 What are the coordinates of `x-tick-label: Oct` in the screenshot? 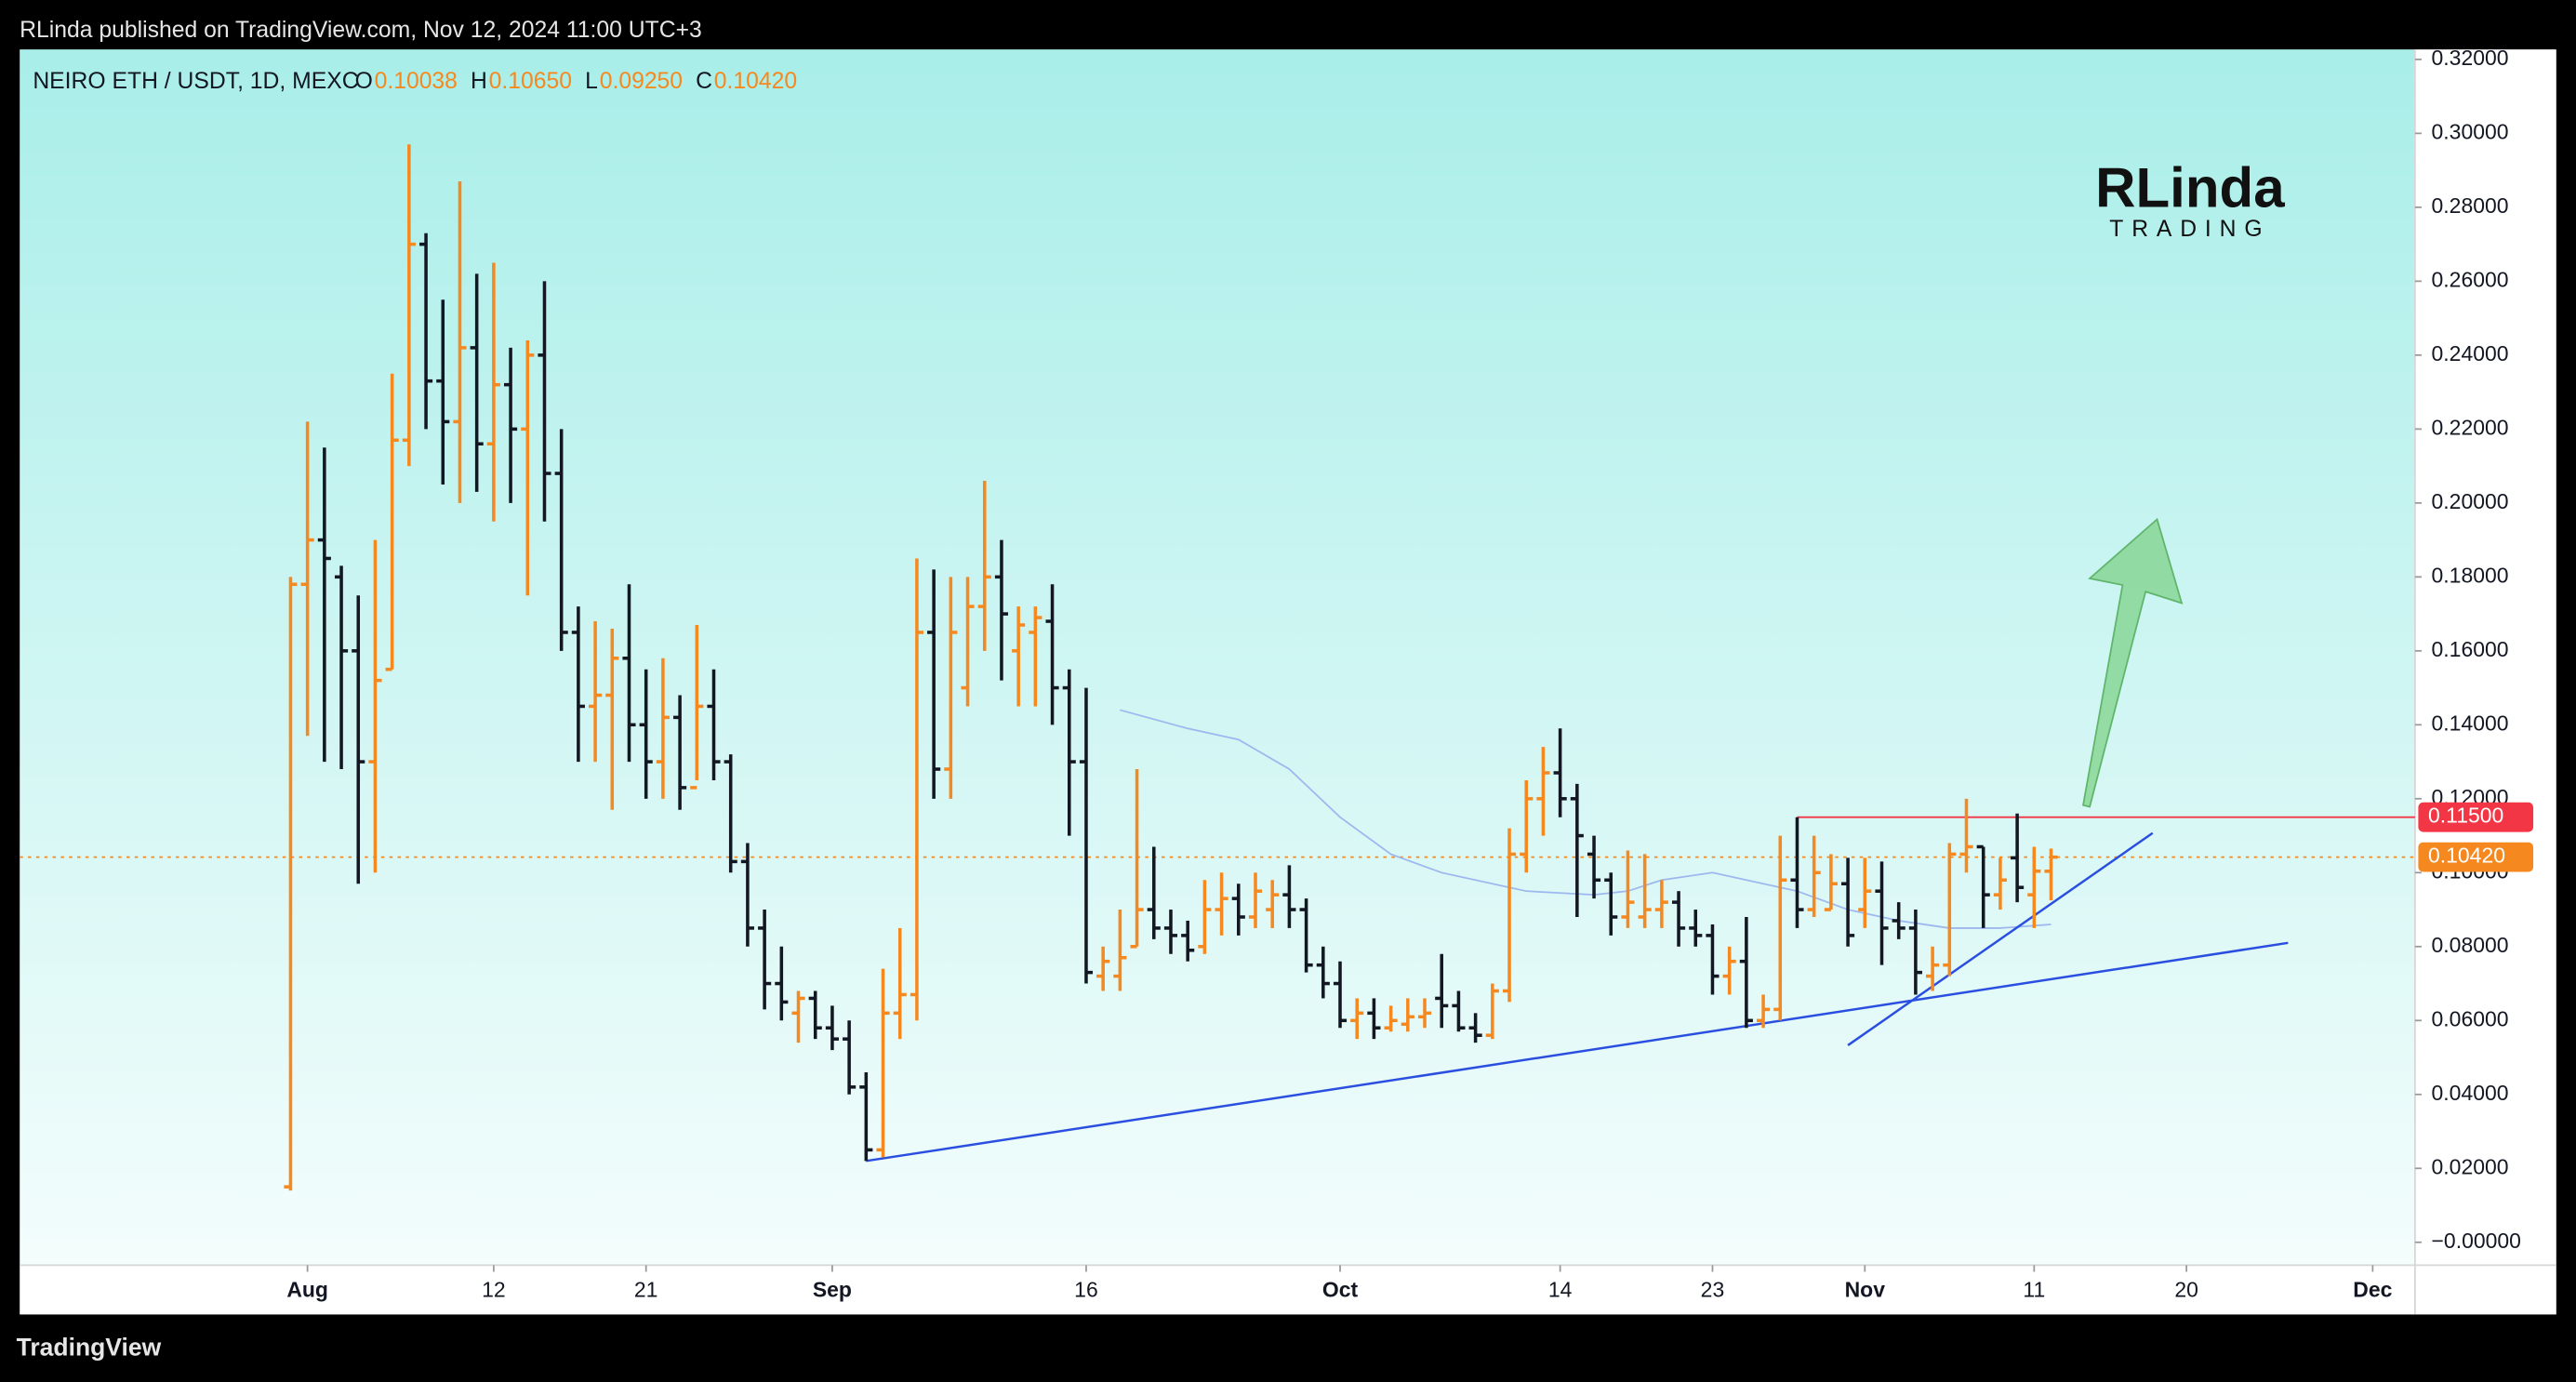 It's located at (1340, 1290).